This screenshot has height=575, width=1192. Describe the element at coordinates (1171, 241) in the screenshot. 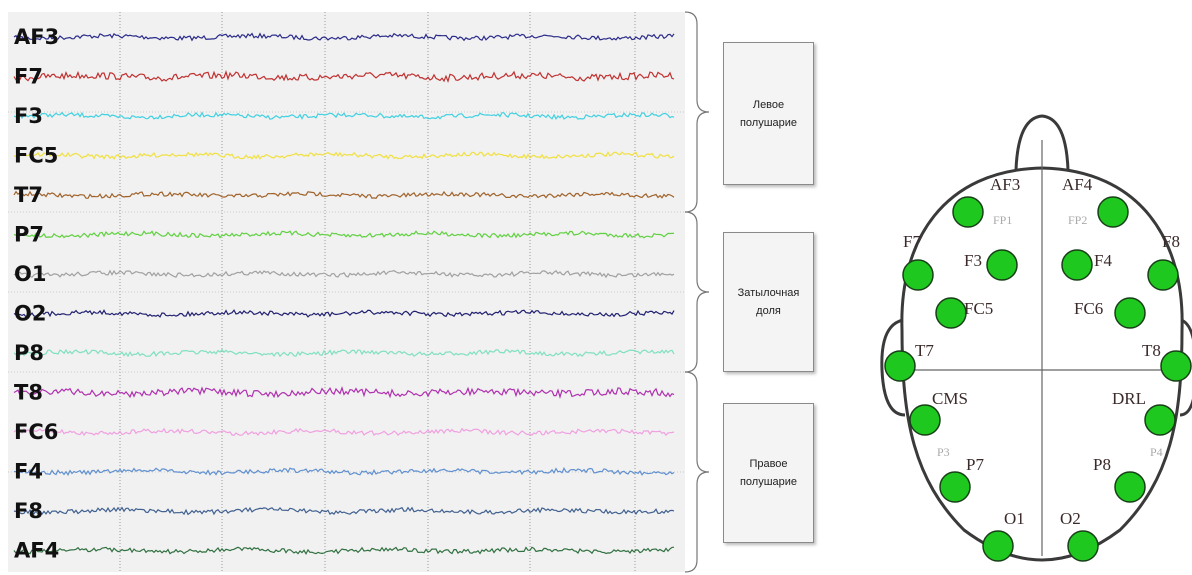

I see `electrode-label: F8` at that location.